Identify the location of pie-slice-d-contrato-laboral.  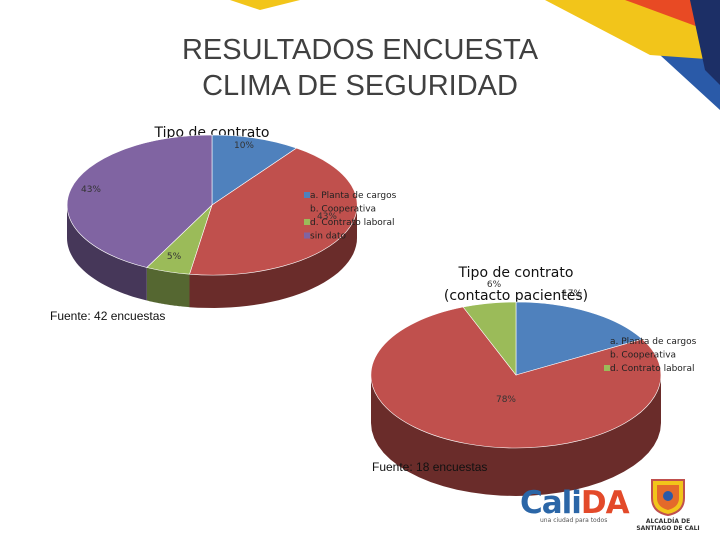
(489, 338).